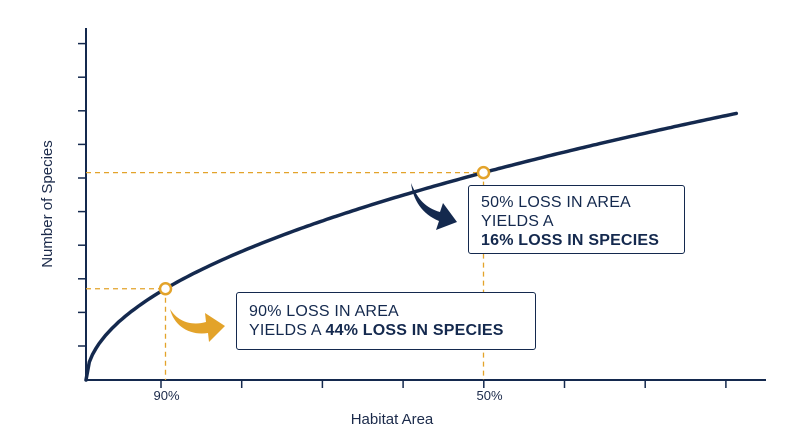 The image size is (800, 447). Describe the element at coordinates (443, 384) in the screenshot. I see `x-axis-ticks` at that location.